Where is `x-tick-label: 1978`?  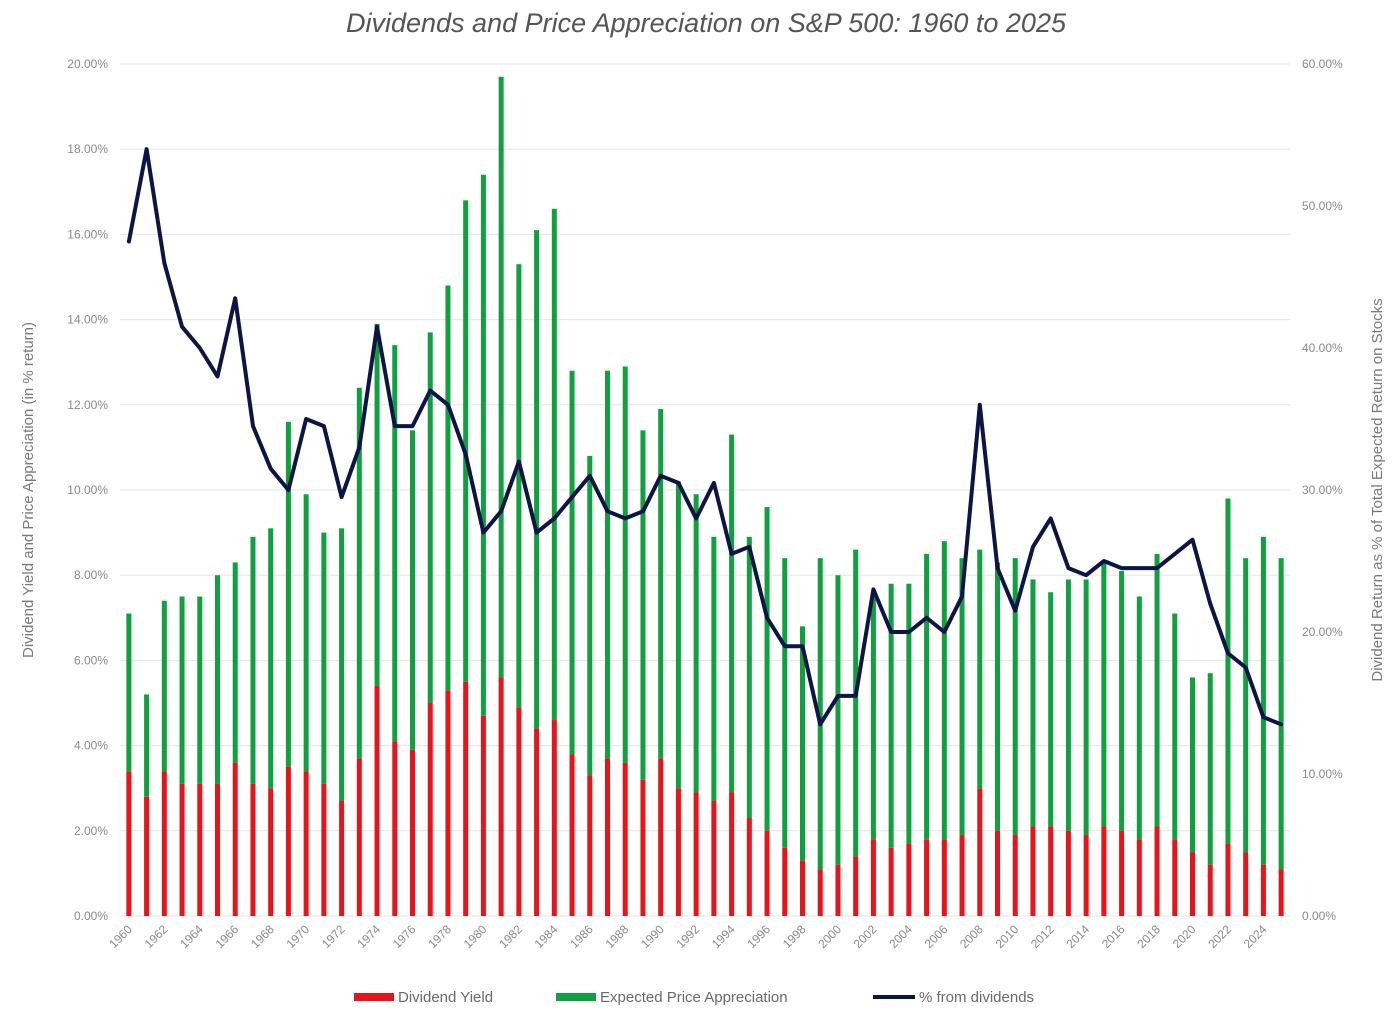 x-tick-label: 1978 is located at coordinates (439, 936).